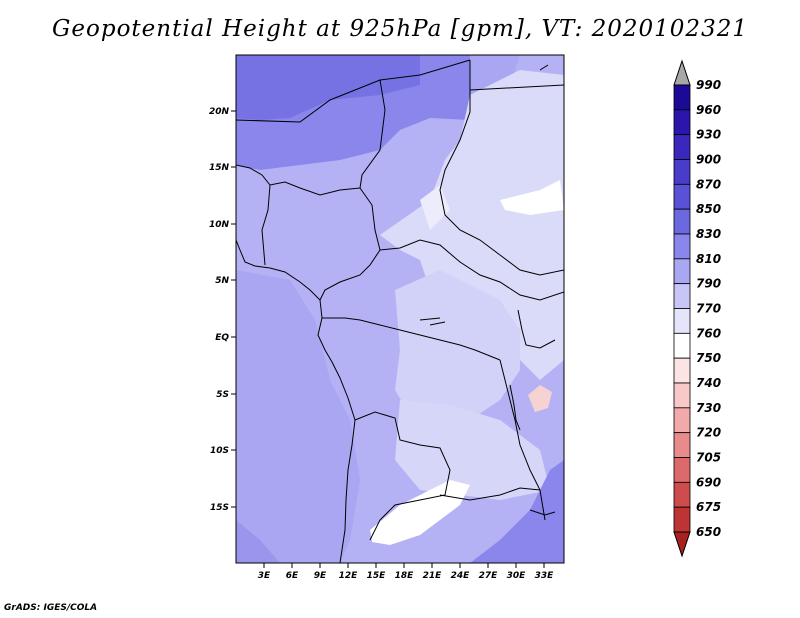 The width and height of the screenshot is (800, 618). What do you see at coordinates (682, 72) in the screenshot?
I see `colorbar-top-triangle` at bounding box center [682, 72].